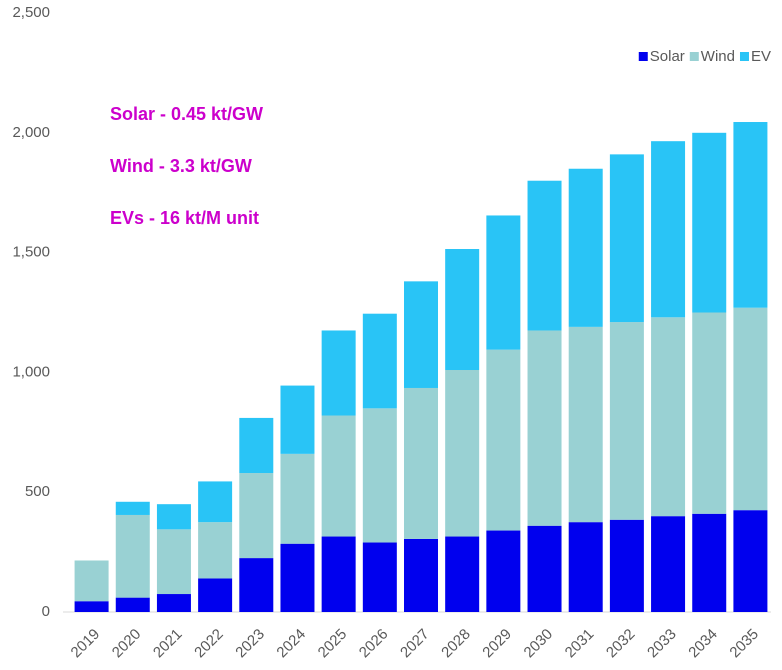 Image resolution: width=782 pixels, height=670 pixels. I want to click on x-tick-label: 2033, so click(662, 644).